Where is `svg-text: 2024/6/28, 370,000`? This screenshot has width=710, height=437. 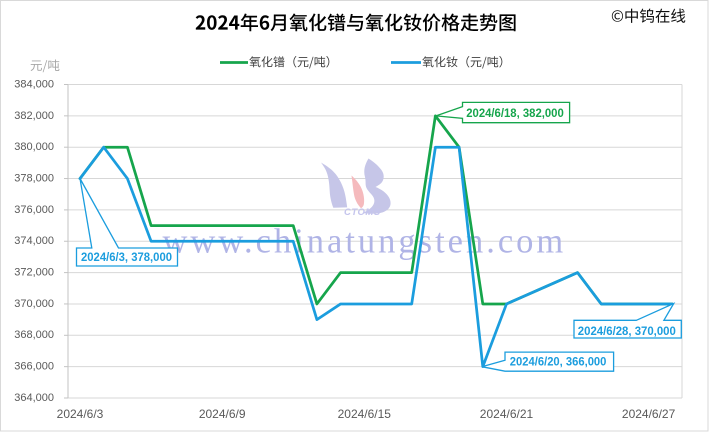 svg-text: 2024/6/28, 370,000 is located at coordinates (627, 331).